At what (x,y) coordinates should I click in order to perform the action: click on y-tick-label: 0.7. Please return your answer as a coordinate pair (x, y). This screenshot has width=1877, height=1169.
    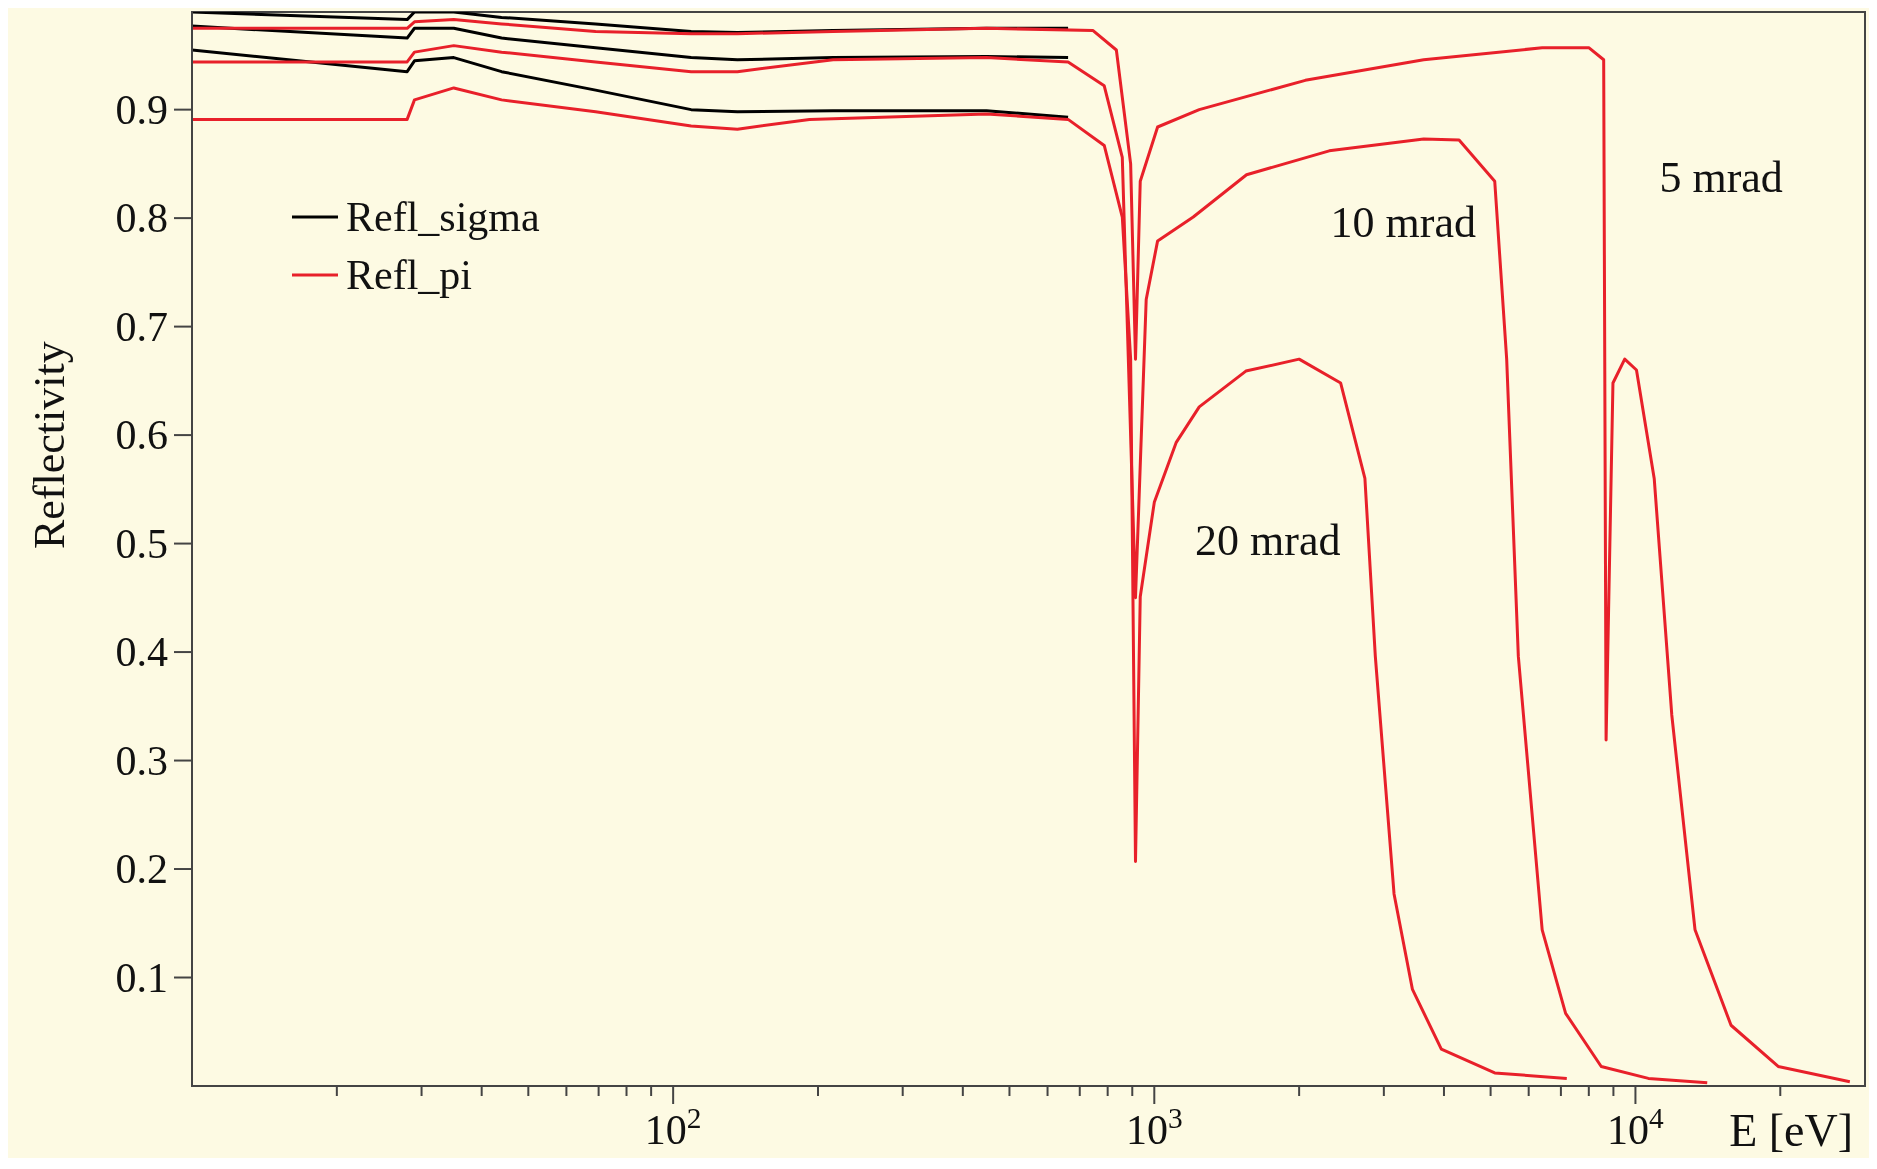
    Looking at the image, I should click on (141, 326).